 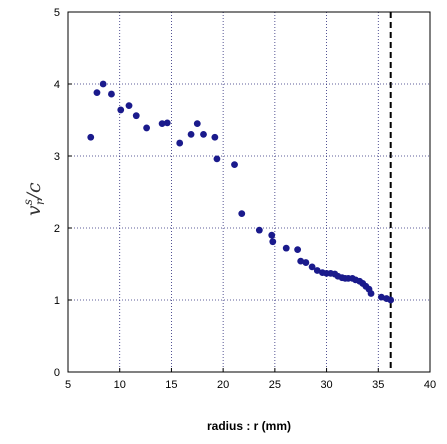 I want to click on y-tick-label: 4, so click(x=57, y=85).